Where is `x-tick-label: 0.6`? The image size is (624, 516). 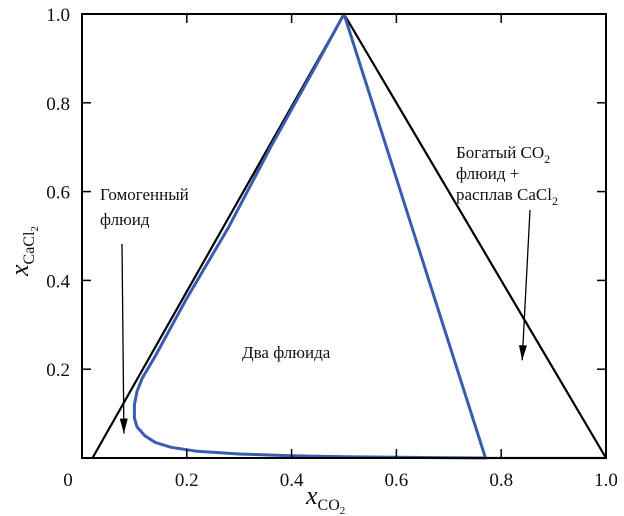
x-tick-label: 0.6 is located at coordinates (397, 480).